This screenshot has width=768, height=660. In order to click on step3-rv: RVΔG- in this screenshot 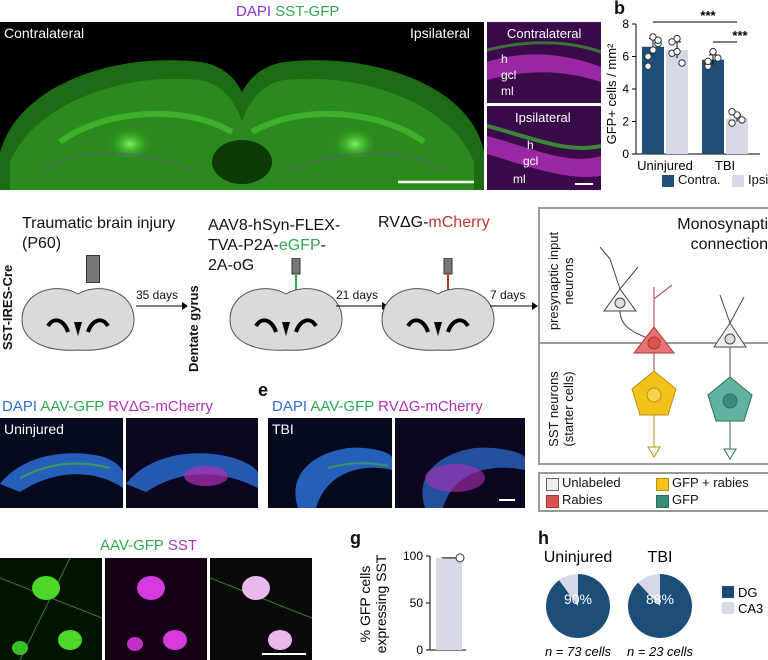, I will do `click(403, 222)`.